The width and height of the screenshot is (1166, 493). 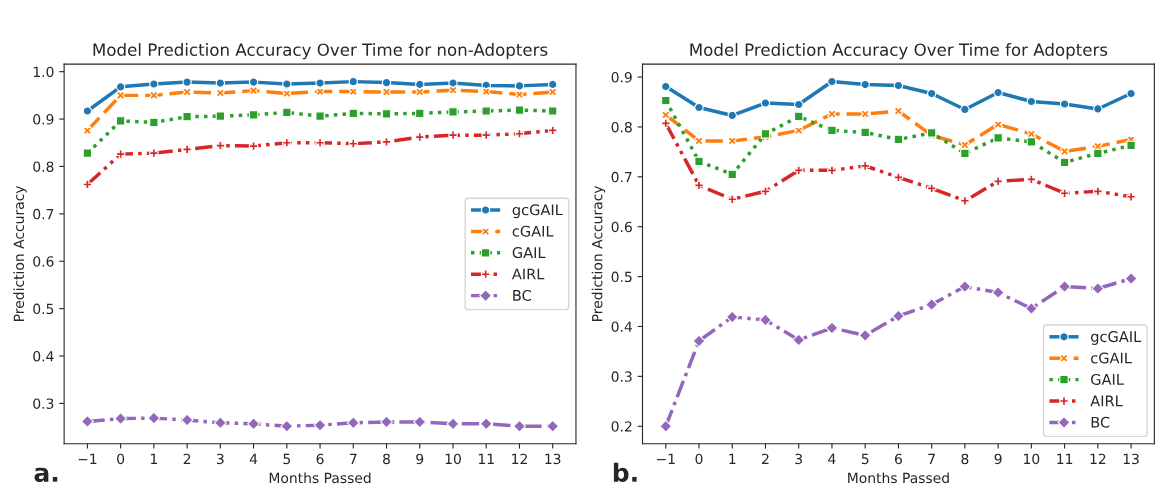 I want to click on chart-title: Model Prediction Accuracy Over Time for non-Adopters, so click(x=320, y=51).